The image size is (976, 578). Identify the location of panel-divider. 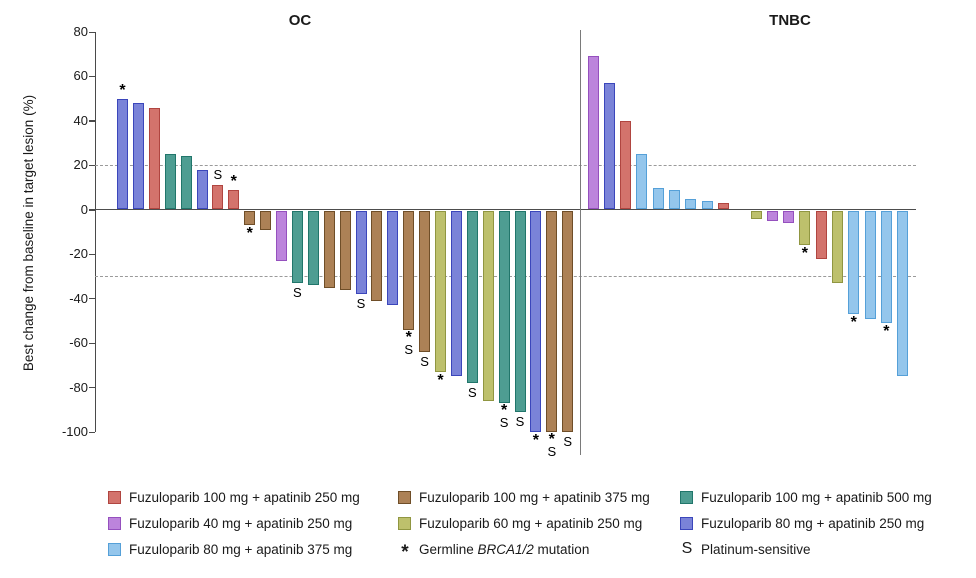
(581, 242).